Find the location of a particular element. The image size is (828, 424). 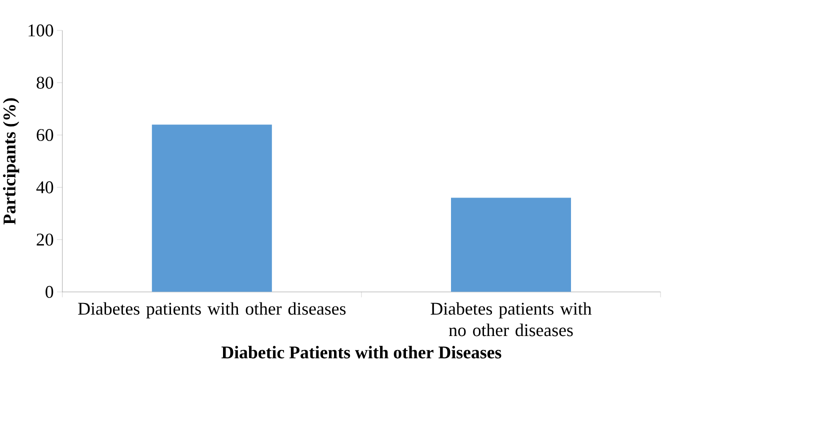

y-tick-label: 20 is located at coordinates (45, 239).